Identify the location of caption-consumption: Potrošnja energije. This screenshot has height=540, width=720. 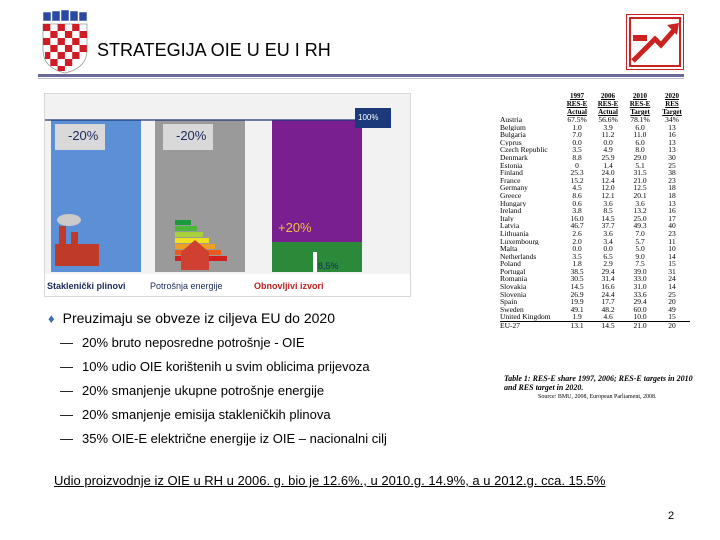
(186, 286).